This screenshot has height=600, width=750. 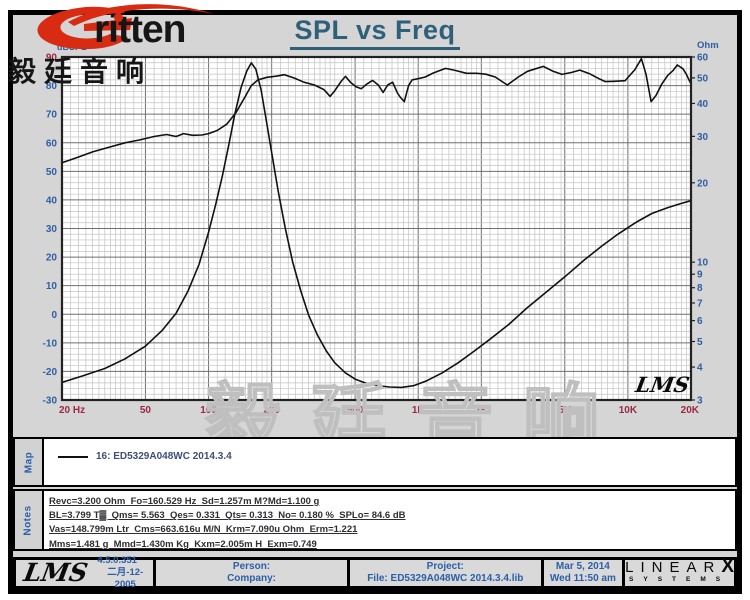 What do you see at coordinates (29, 520) in the screenshot?
I see `notes-tab: Notes` at bounding box center [29, 520].